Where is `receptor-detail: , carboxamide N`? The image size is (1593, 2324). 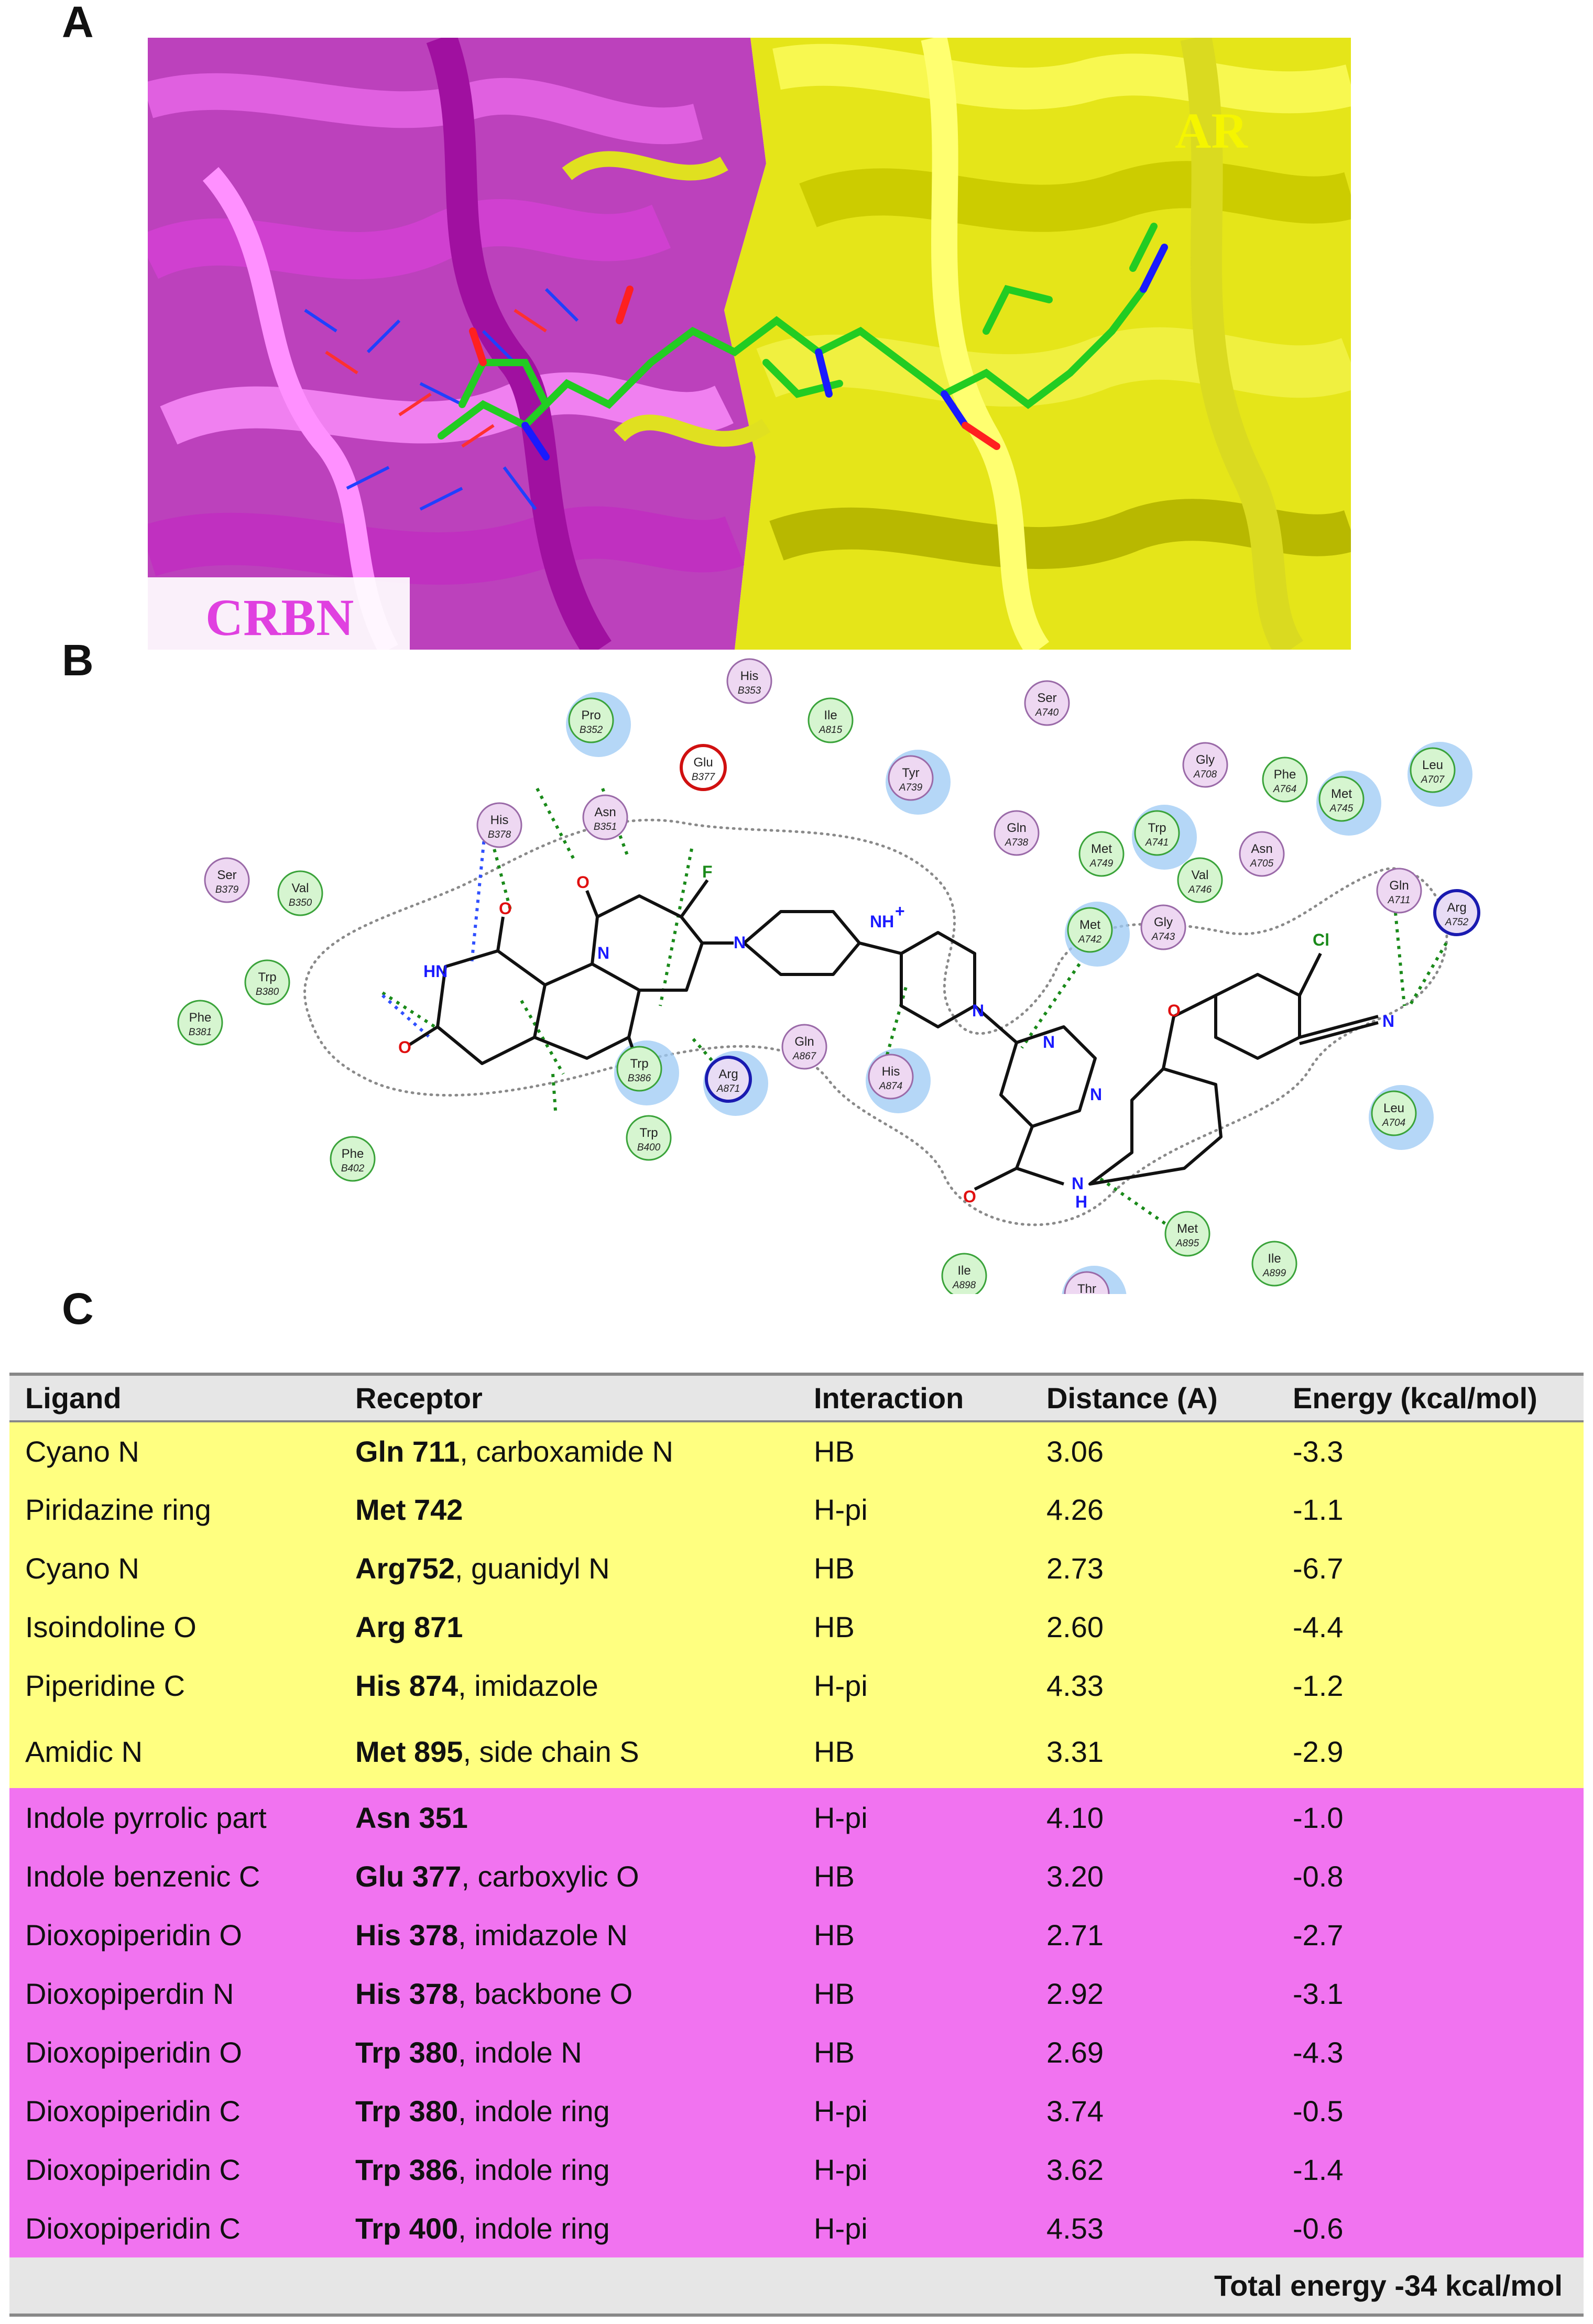 receptor-detail: , carboxamide N is located at coordinates (566, 1451).